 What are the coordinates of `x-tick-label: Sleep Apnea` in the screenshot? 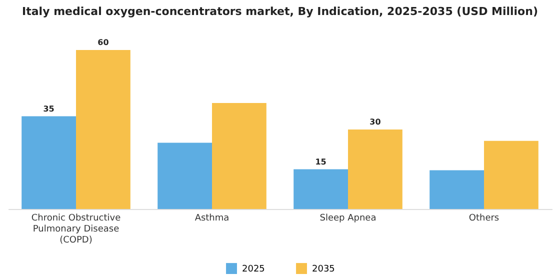 It's located at (348, 219).